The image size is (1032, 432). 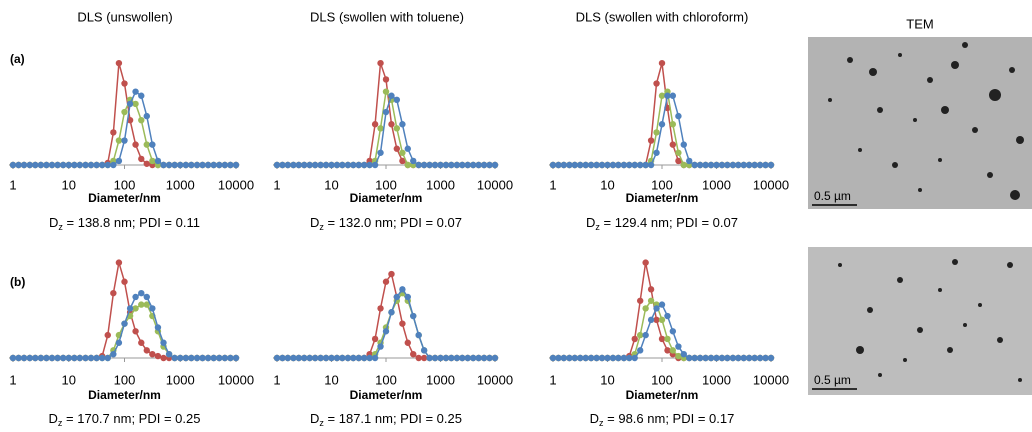 I want to click on caption-text: = 129.4 nm; PDI = 0.07, so click(x=669, y=222).